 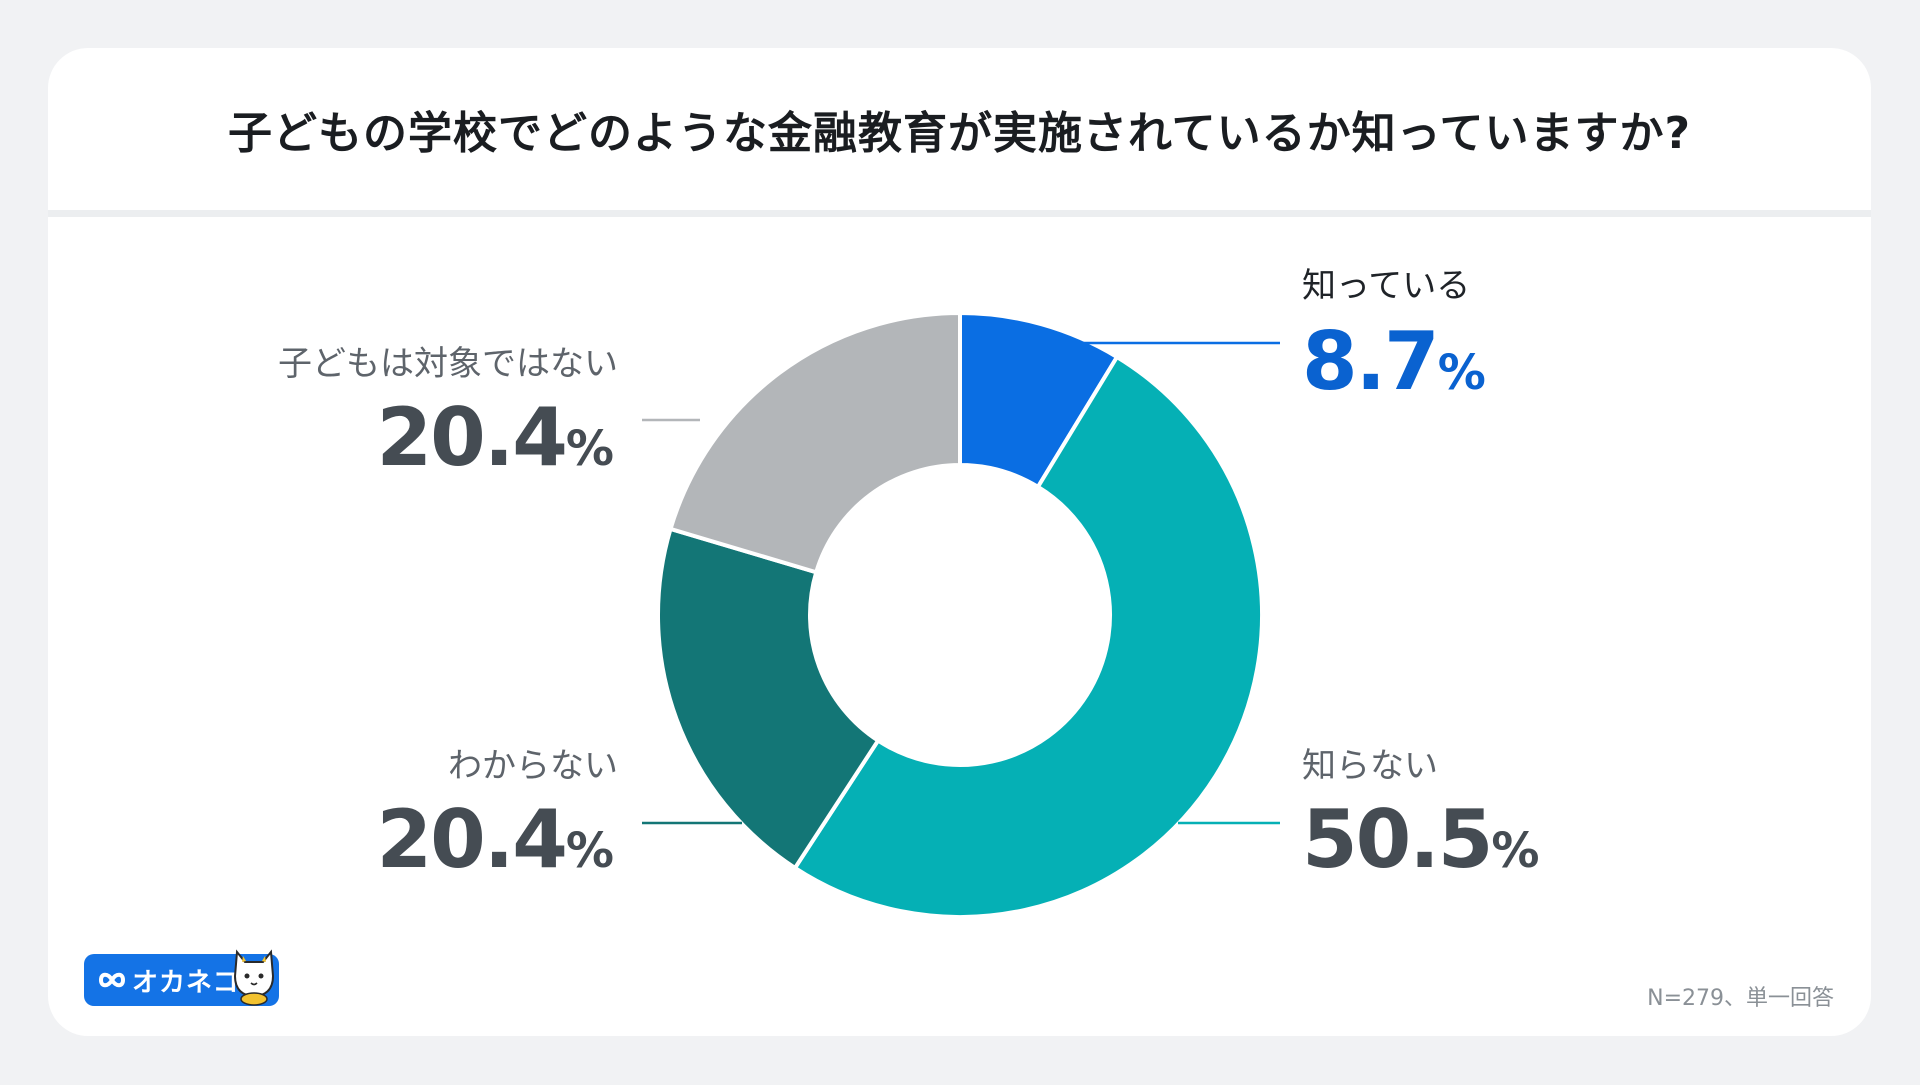 What do you see at coordinates (1386, 286) in the screenshot?
I see `label-shitteiru: 知っている` at bounding box center [1386, 286].